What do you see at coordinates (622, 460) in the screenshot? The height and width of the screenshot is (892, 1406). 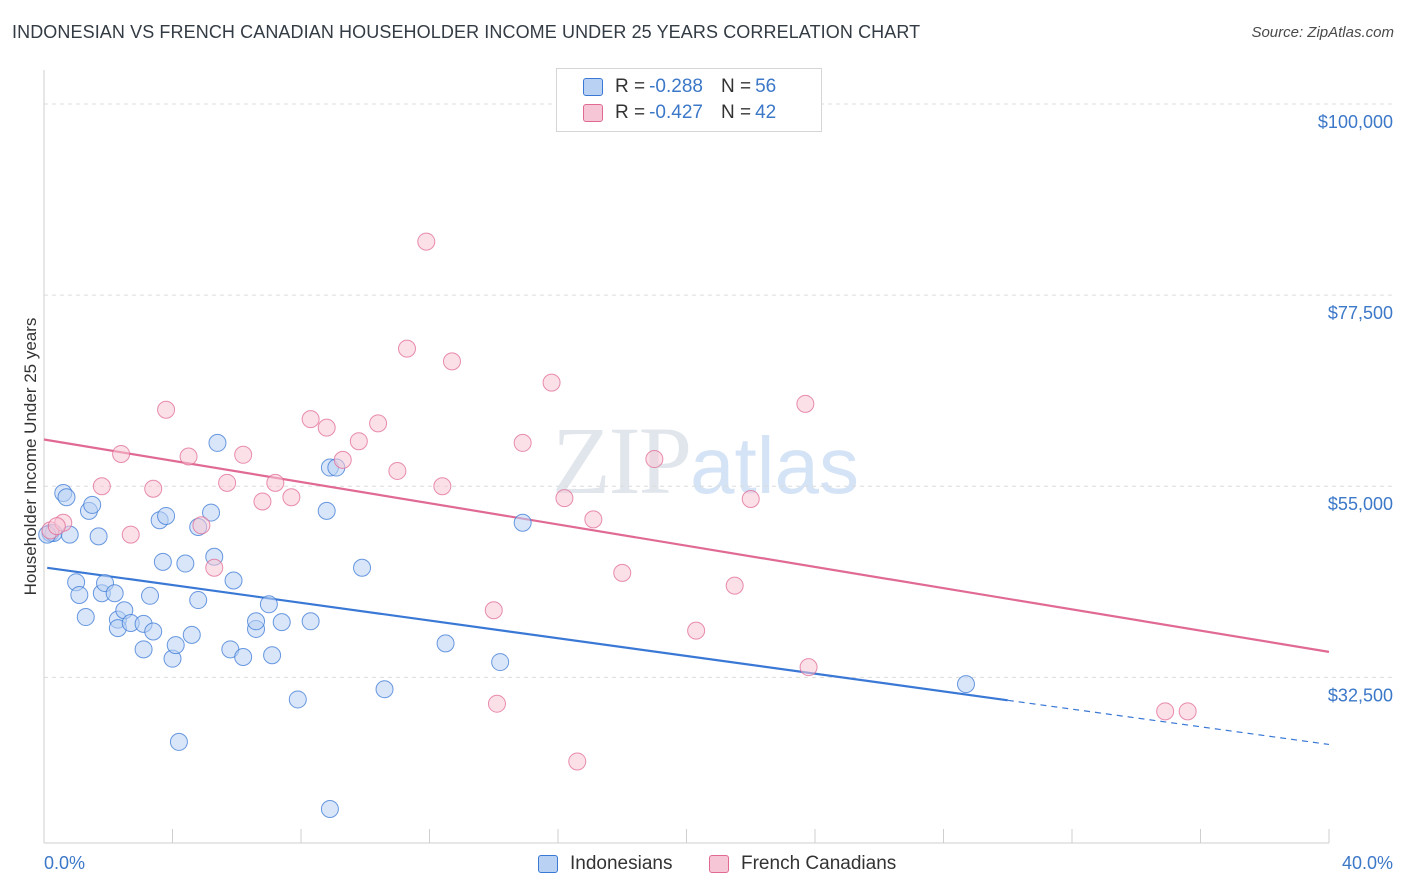 I see `watermark-zip: ZIP` at bounding box center [622, 460].